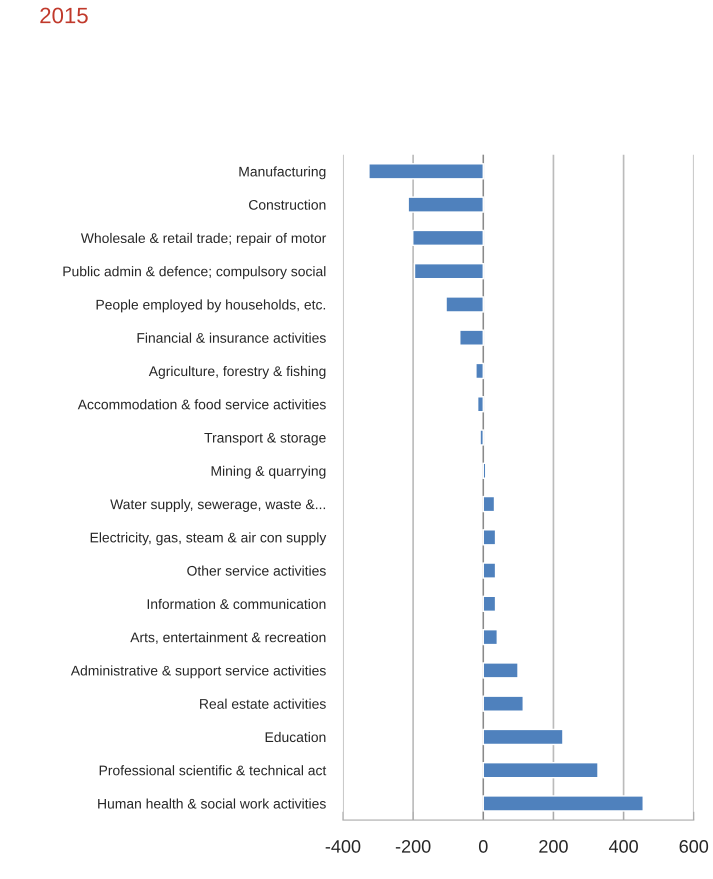 Image resolution: width=713 pixels, height=879 pixels. What do you see at coordinates (263, 703) in the screenshot?
I see `y-tick-label: Real estate activities` at bounding box center [263, 703].